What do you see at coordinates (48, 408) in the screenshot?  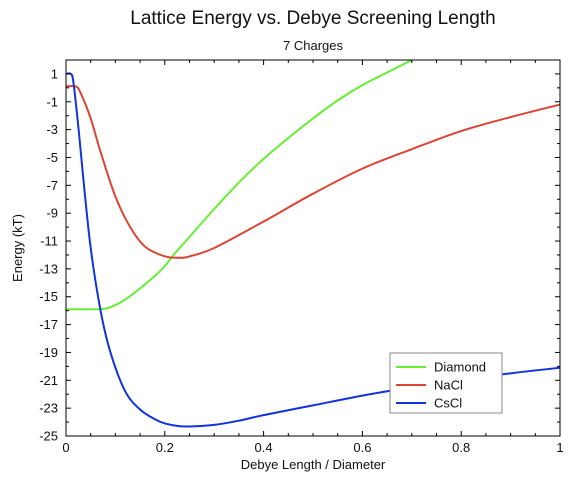 I see `y-tick-label: -23` at bounding box center [48, 408].